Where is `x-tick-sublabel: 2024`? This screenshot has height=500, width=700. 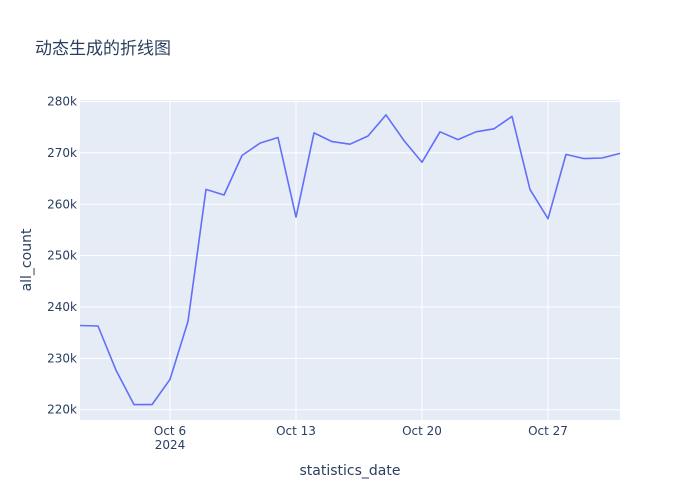 x-tick-sublabel: 2024 is located at coordinates (170, 445).